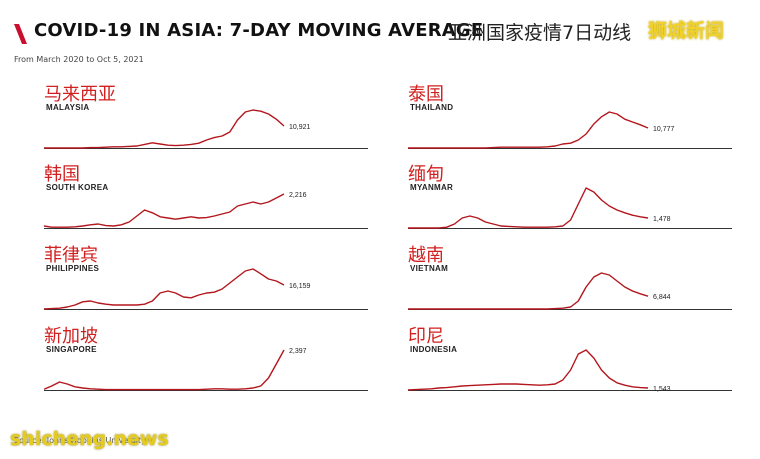  I want to click on page-title: COVID-19 IN ASIA: 7-DAY MOVING AVERAGE, so click(259, 30).